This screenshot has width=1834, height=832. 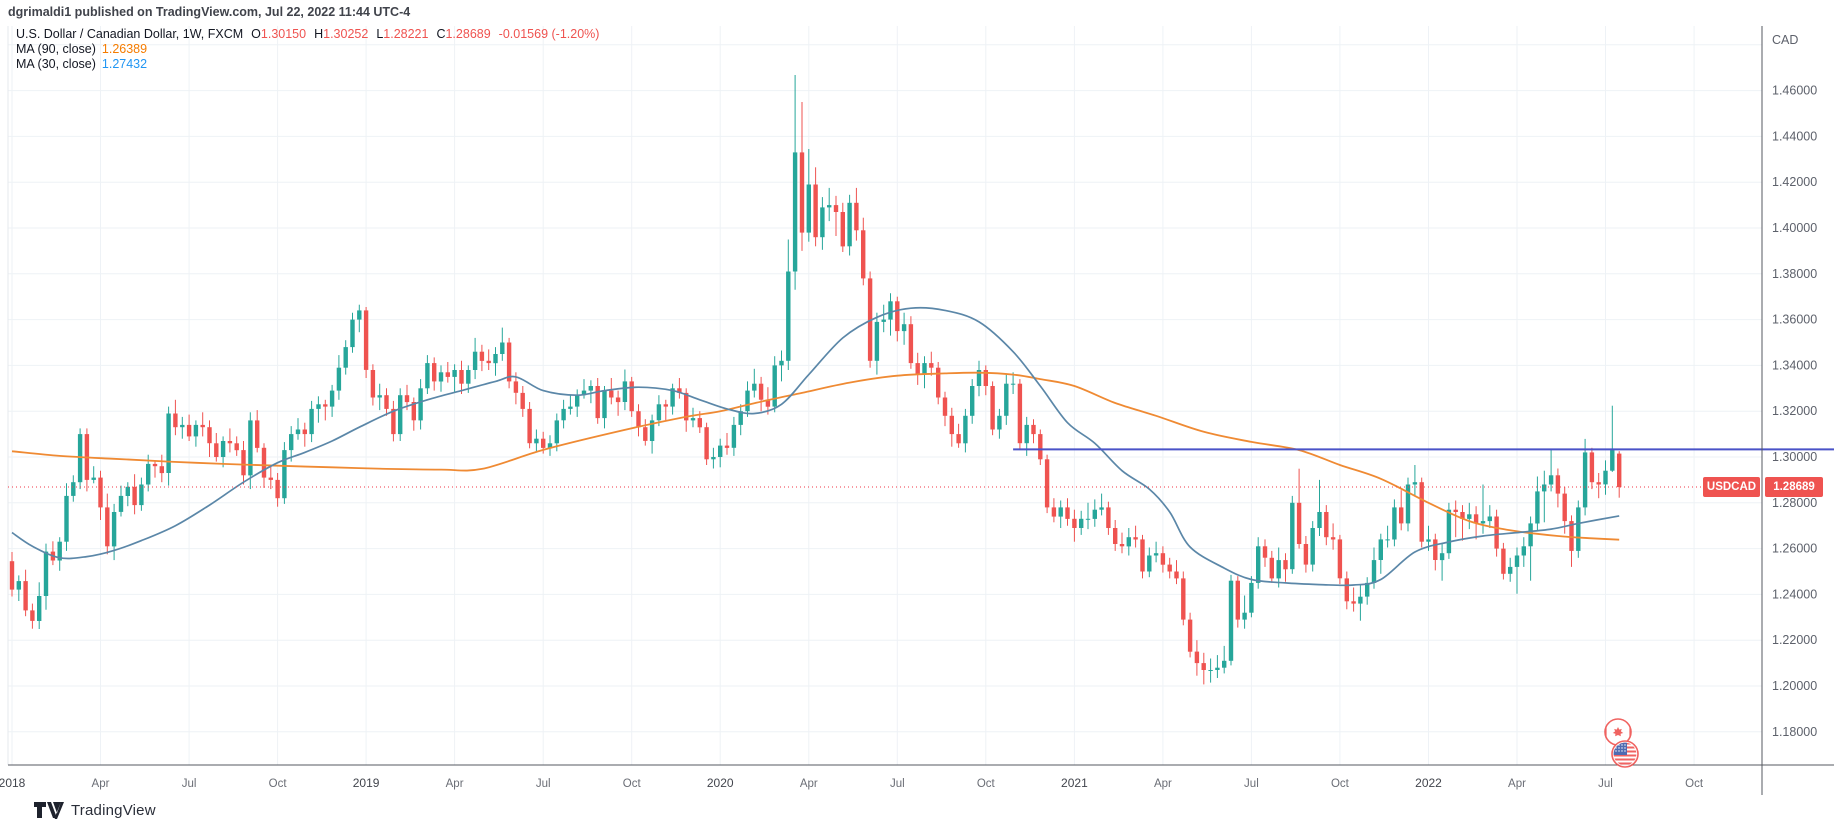 I want to click on svg-text: 2018, so click(x=13, y=783).